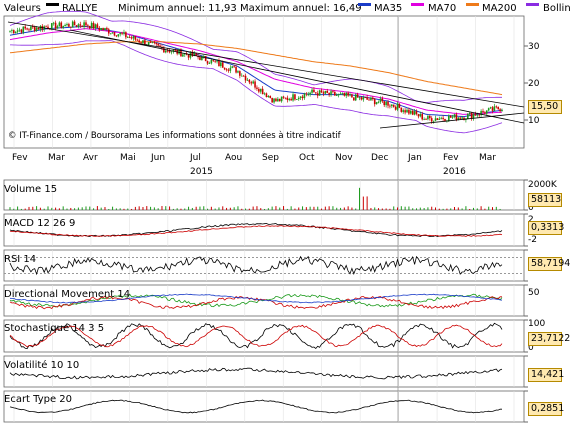 This screenshot has height=430, width=570. What do you see at coordinates (388, 8) in the screenshot?
I see `ma35-label: MA35` at bounding box center [388, 8].